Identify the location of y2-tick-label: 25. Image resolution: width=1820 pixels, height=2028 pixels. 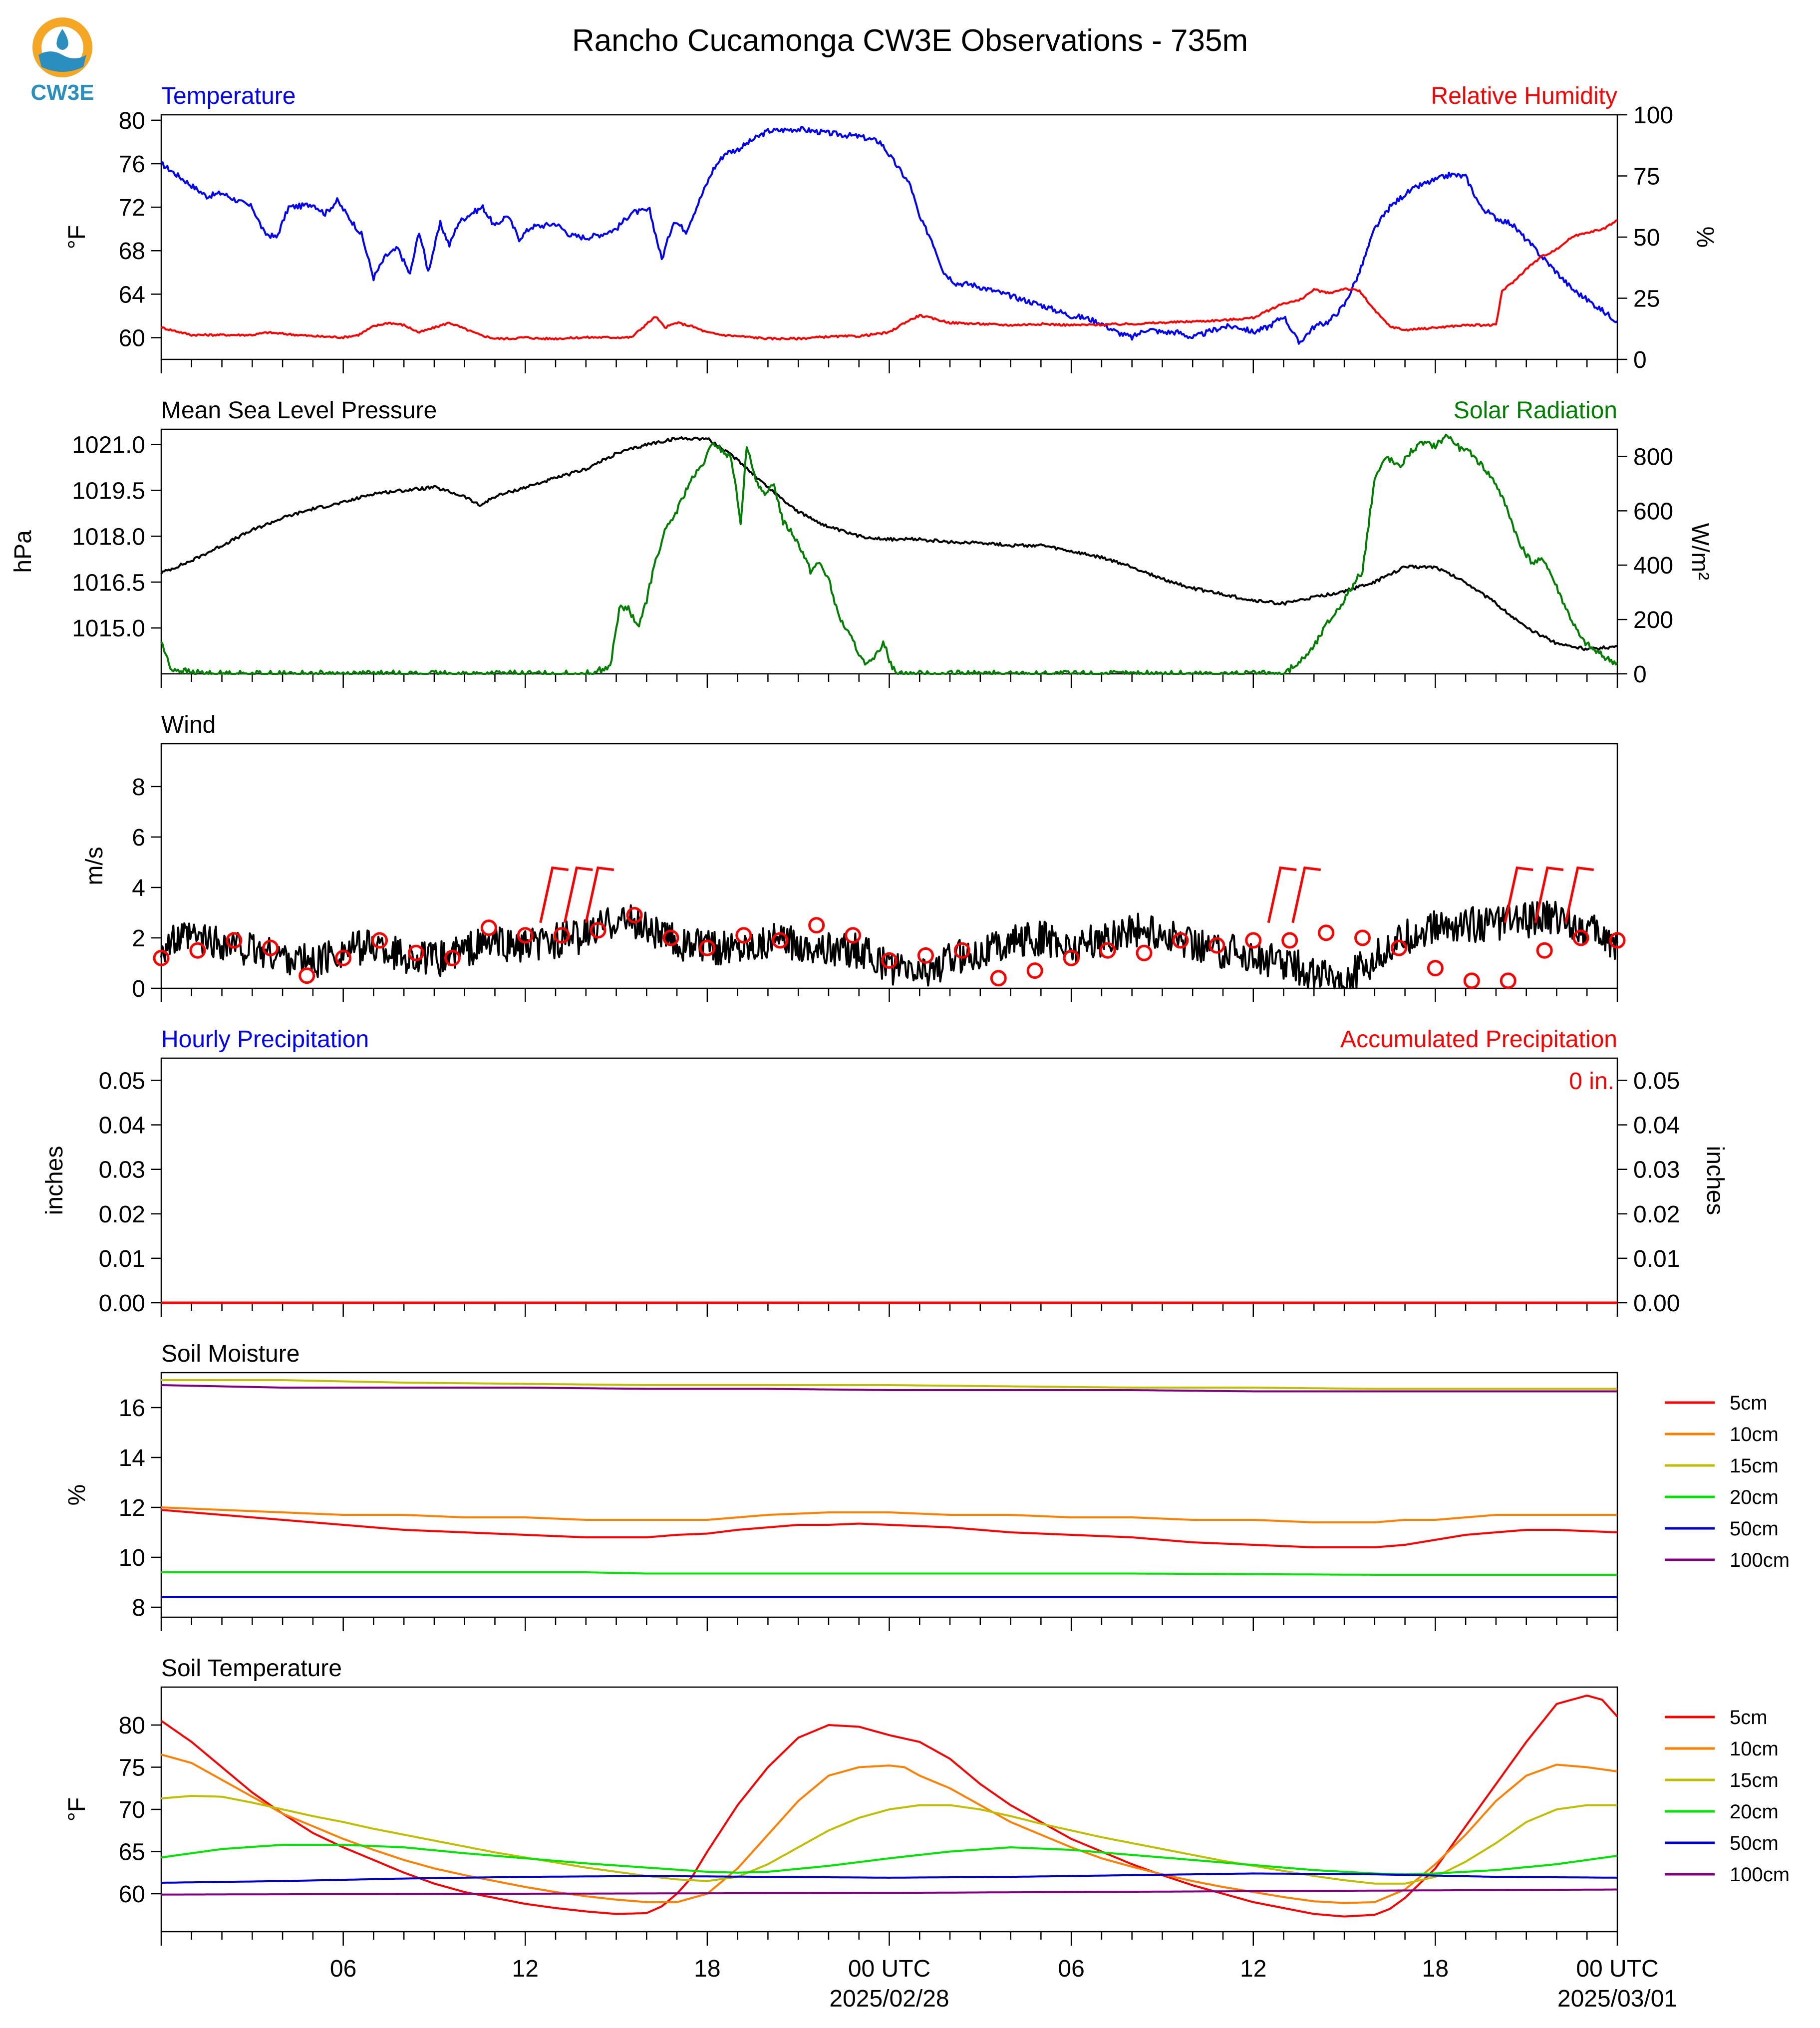
(1646, 299).